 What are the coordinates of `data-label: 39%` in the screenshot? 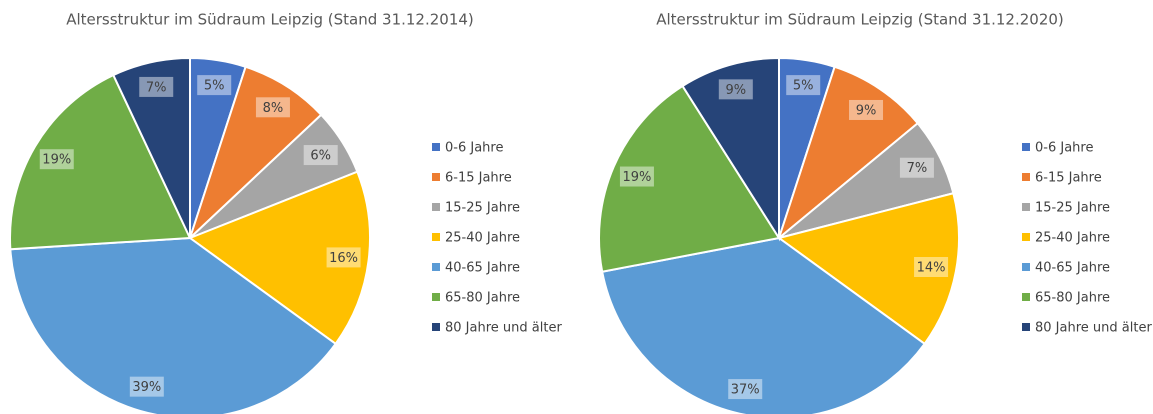 It's located at (146, 387).